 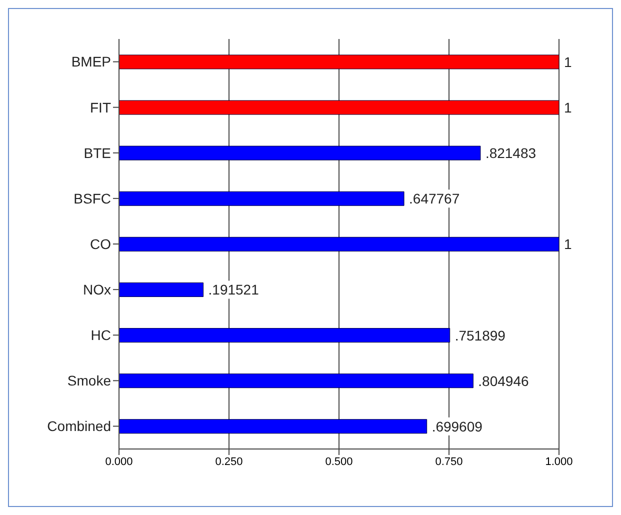 What do you see at coordinates (89, 380) in the screenshot?
I see `y-tick-label: Smoke` at bounding box center [89, 380].